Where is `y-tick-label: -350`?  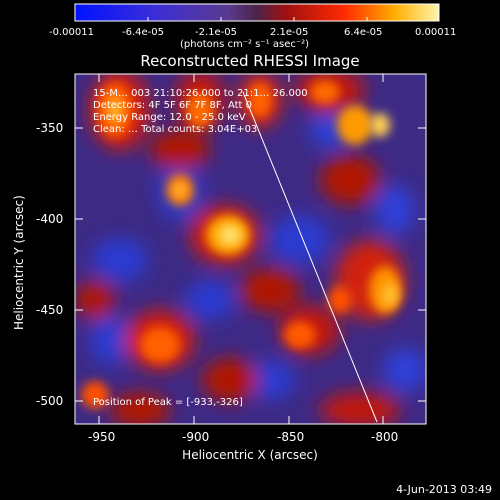 y-tick-label: -350 is located at coordinates (50, 128).